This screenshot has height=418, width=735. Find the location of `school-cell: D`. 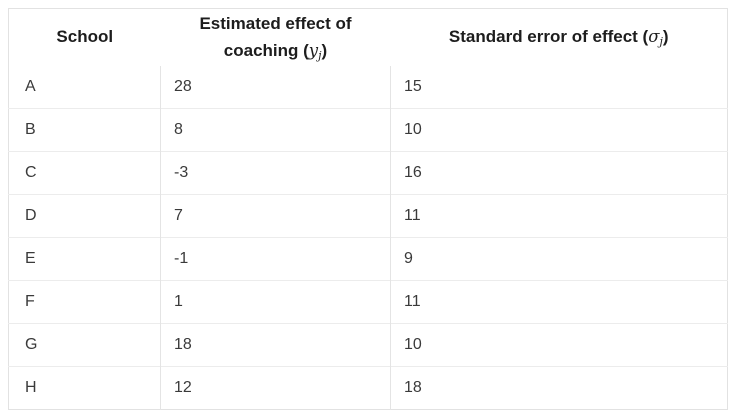

school-cell: D is located at coordinates (84, 216).